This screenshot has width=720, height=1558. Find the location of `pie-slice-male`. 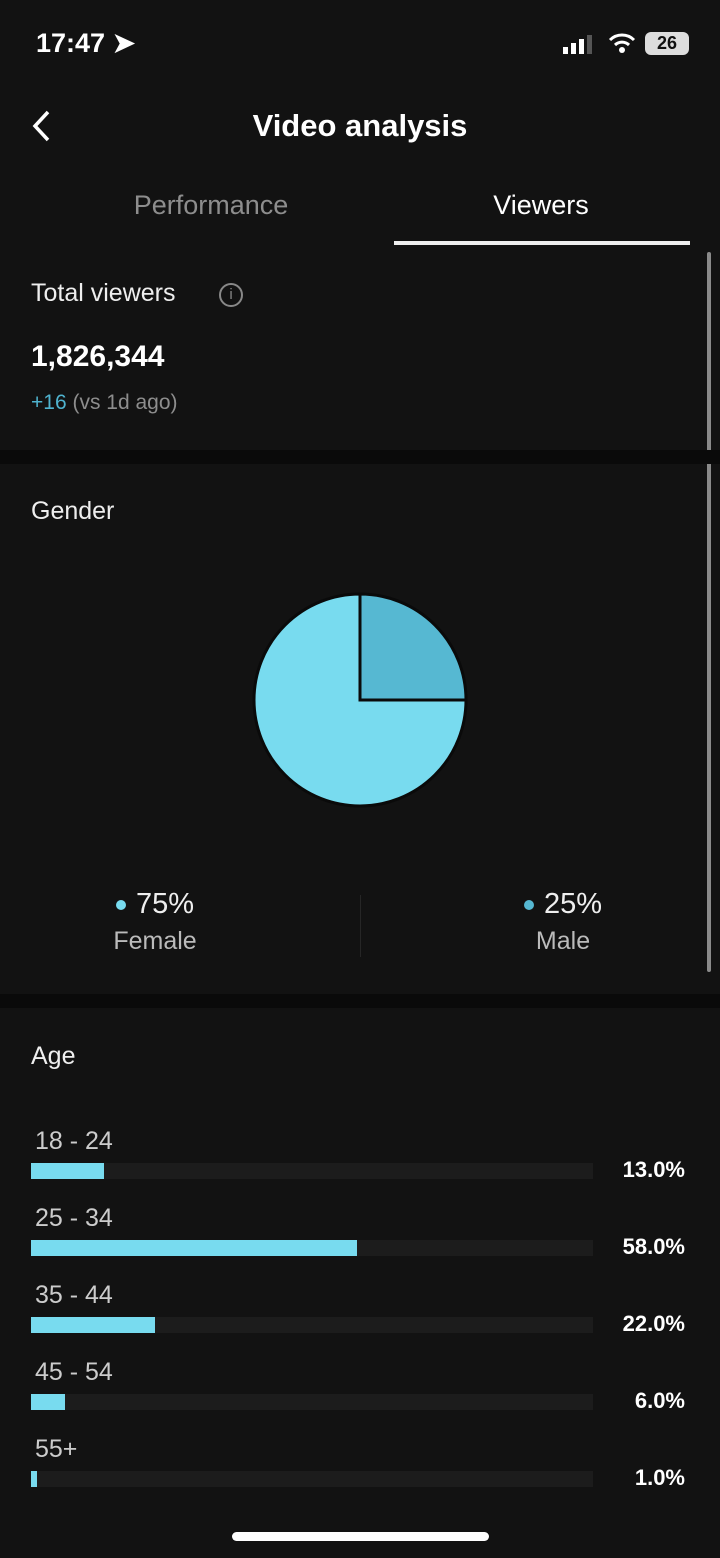

pie-slice-male is located at coordinates (413, 647).